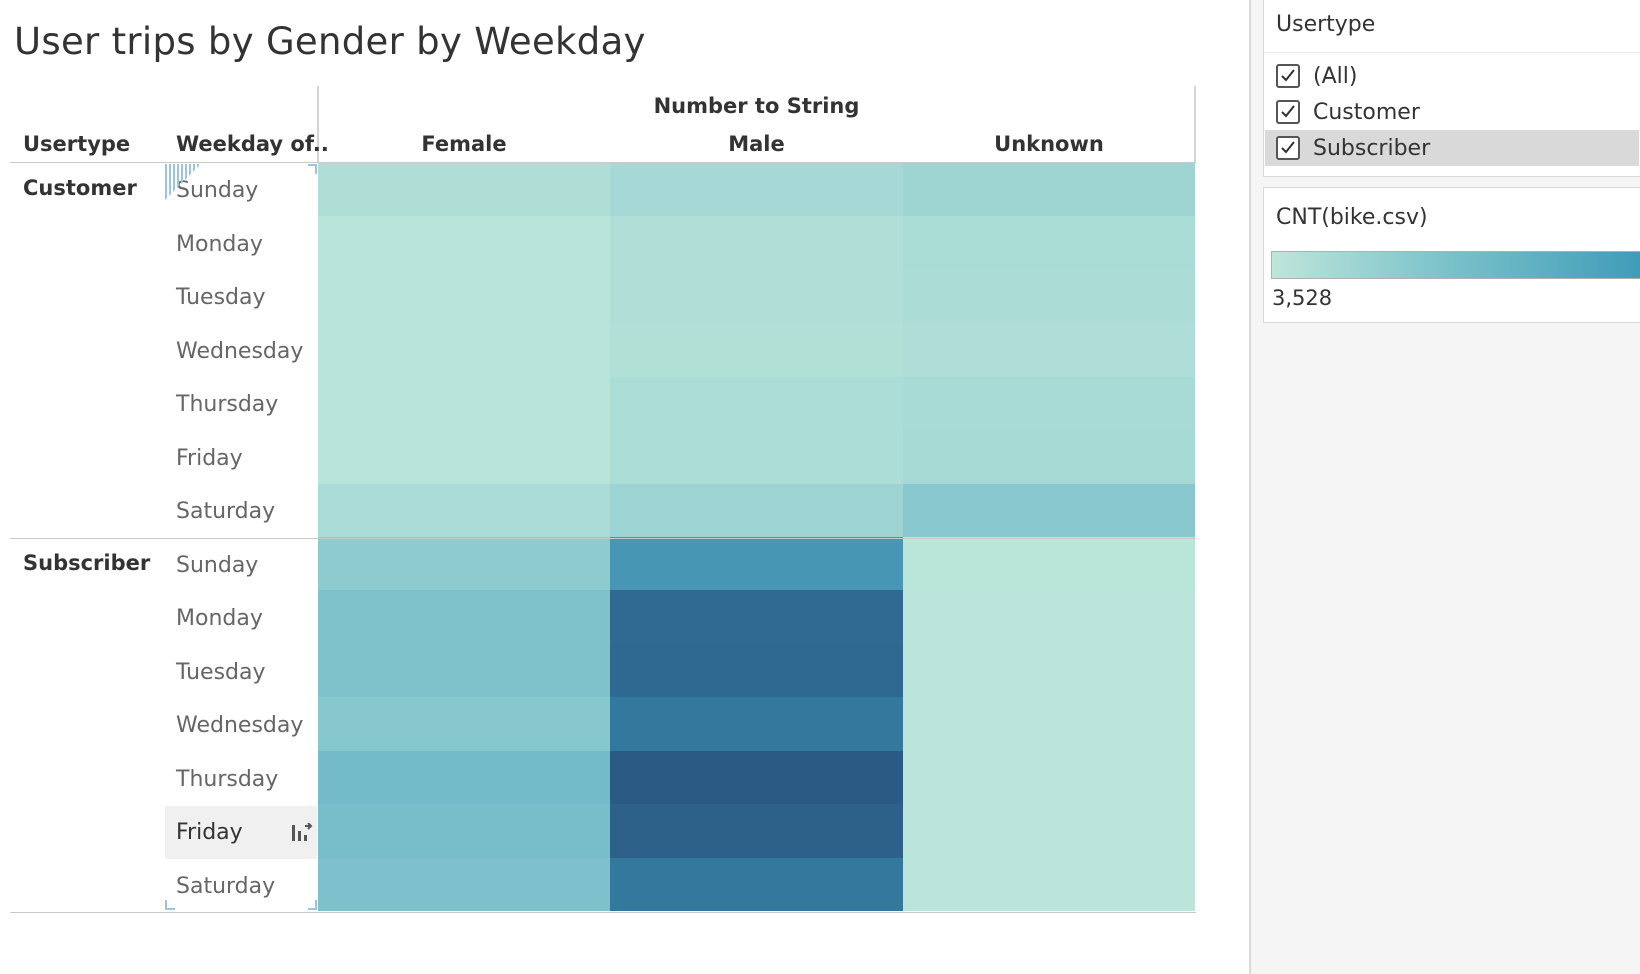 This screenshot has height=974, width=1640. Describe the element at coordinates (603, 538) in the screenshot. I see `section-divider` at that location.